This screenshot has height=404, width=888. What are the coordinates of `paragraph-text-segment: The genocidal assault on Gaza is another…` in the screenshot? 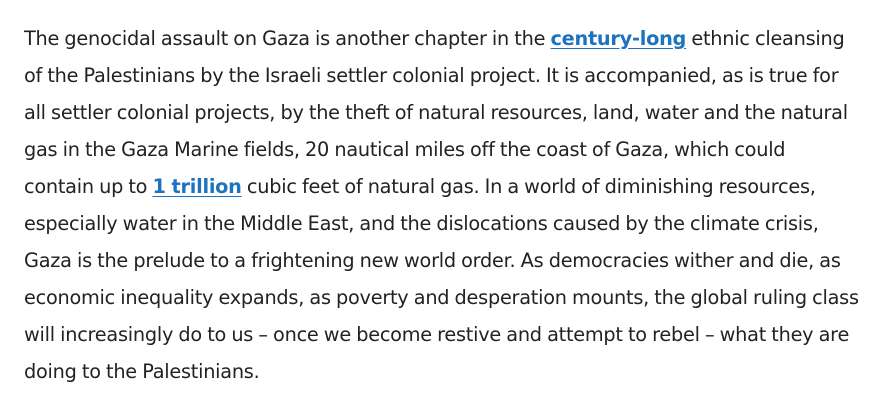 It's located at (287, 38).